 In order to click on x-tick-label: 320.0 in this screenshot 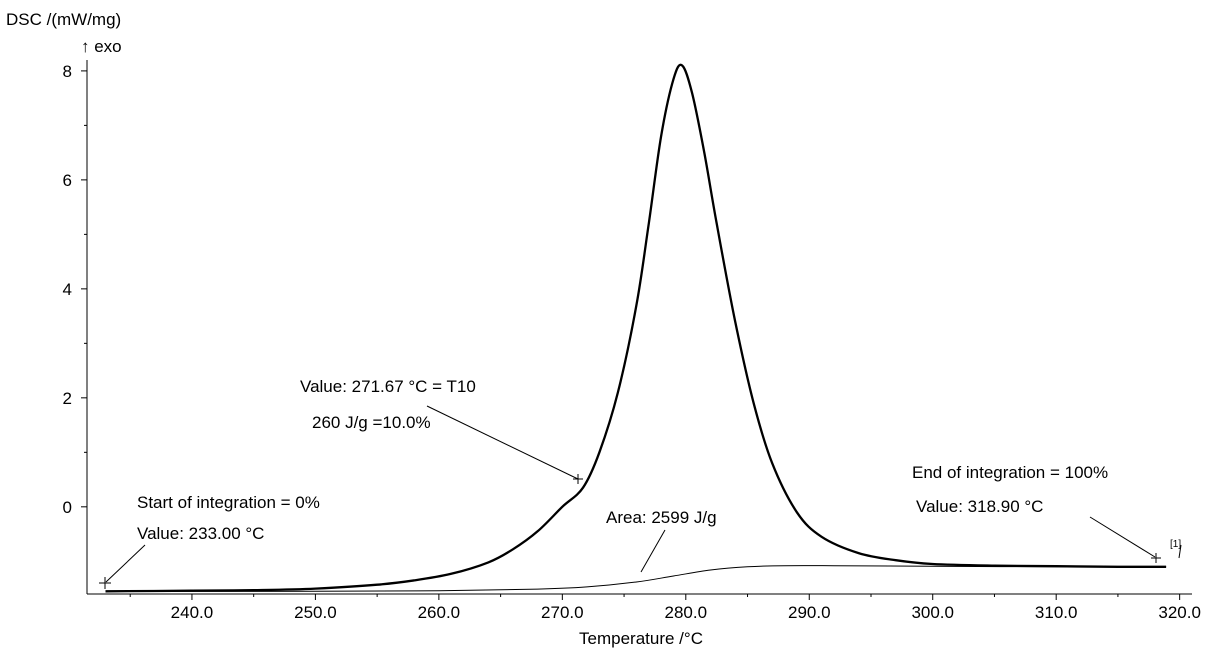, I will do `click(1179, 612)`.